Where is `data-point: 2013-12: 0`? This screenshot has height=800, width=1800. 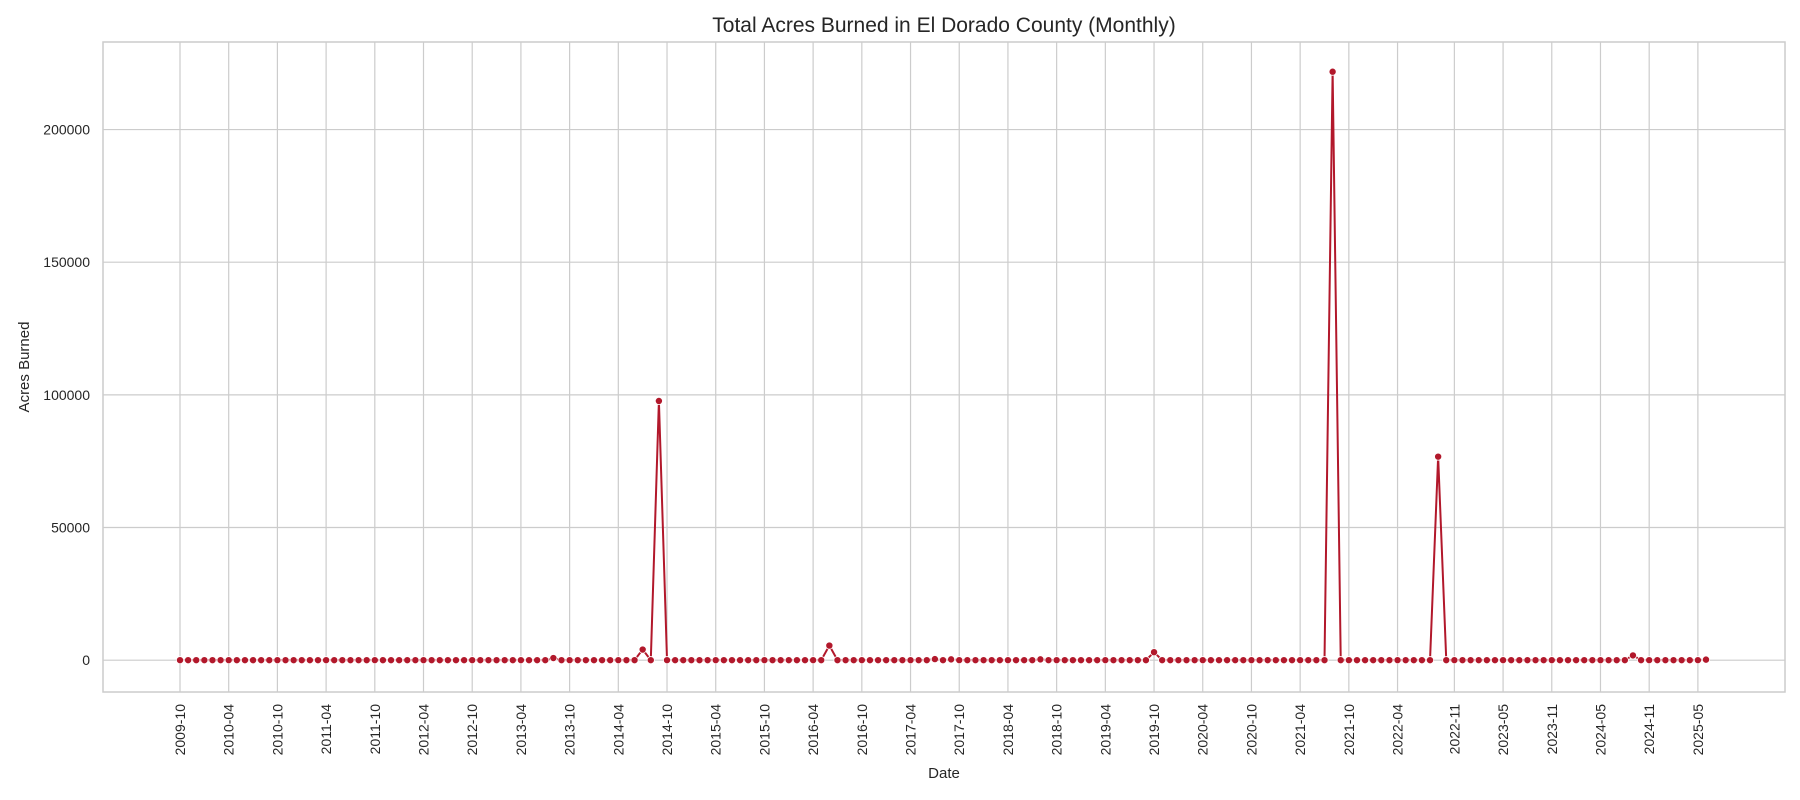 data-point: 2013-12: 0 is located at coordinates (585, 660).